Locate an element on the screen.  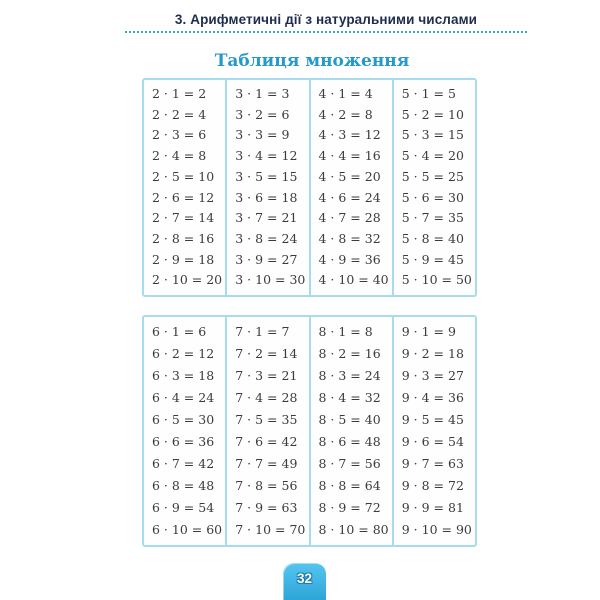
equation: 6 · 8 = 48 is located at coordinates (183, 485).